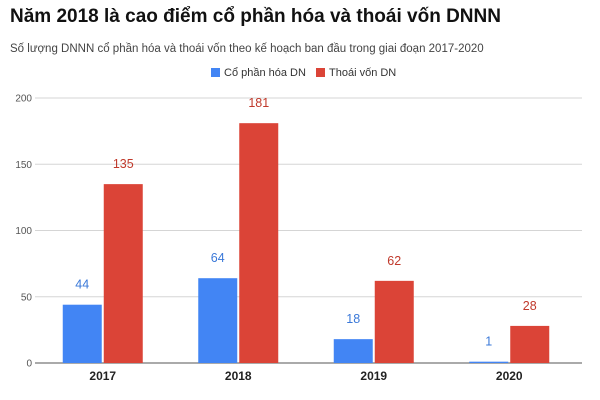 The height and width of the screenshot is (400, 600). What do you see at coordinates (29, 364) in the screenshot?
I see `y-tick-label-0: 0` at bounding box center [29, 364].